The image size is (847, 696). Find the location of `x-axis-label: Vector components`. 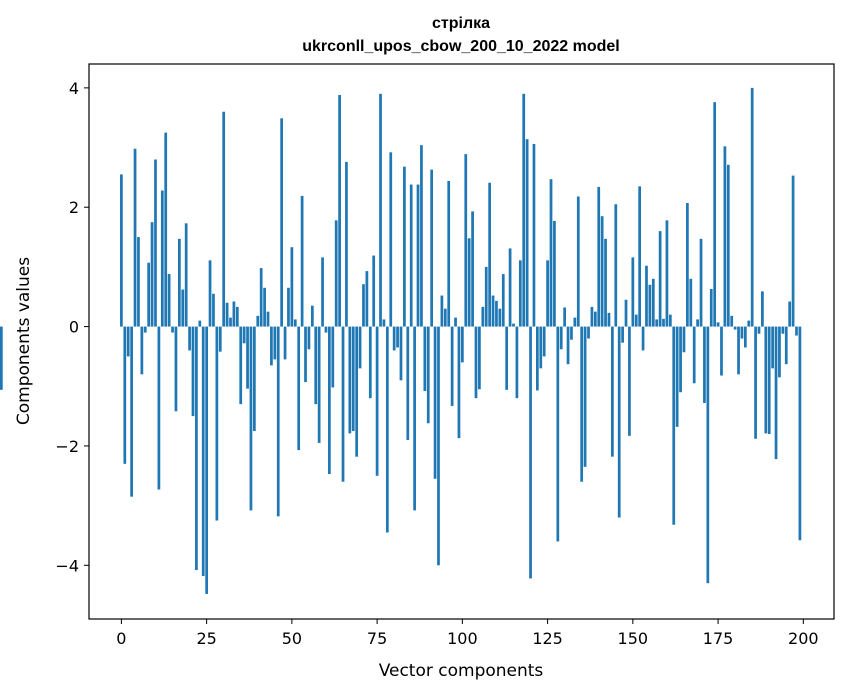

x-axis-label: Vector components is located at coordinates (461, 671).